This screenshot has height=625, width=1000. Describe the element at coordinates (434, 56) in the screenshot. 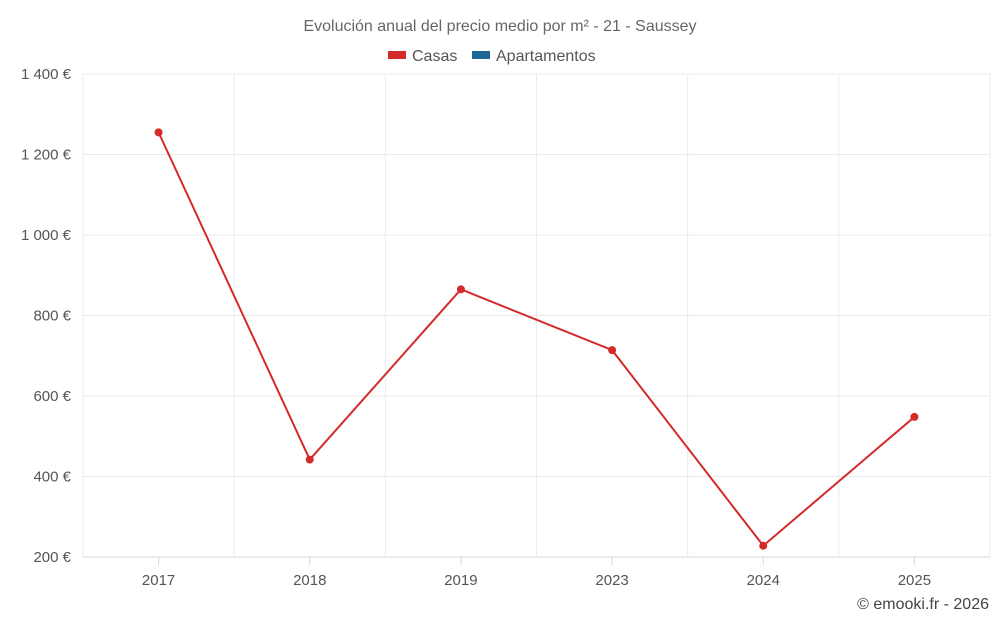

I see `legend-label-casas: Casas` at that location.